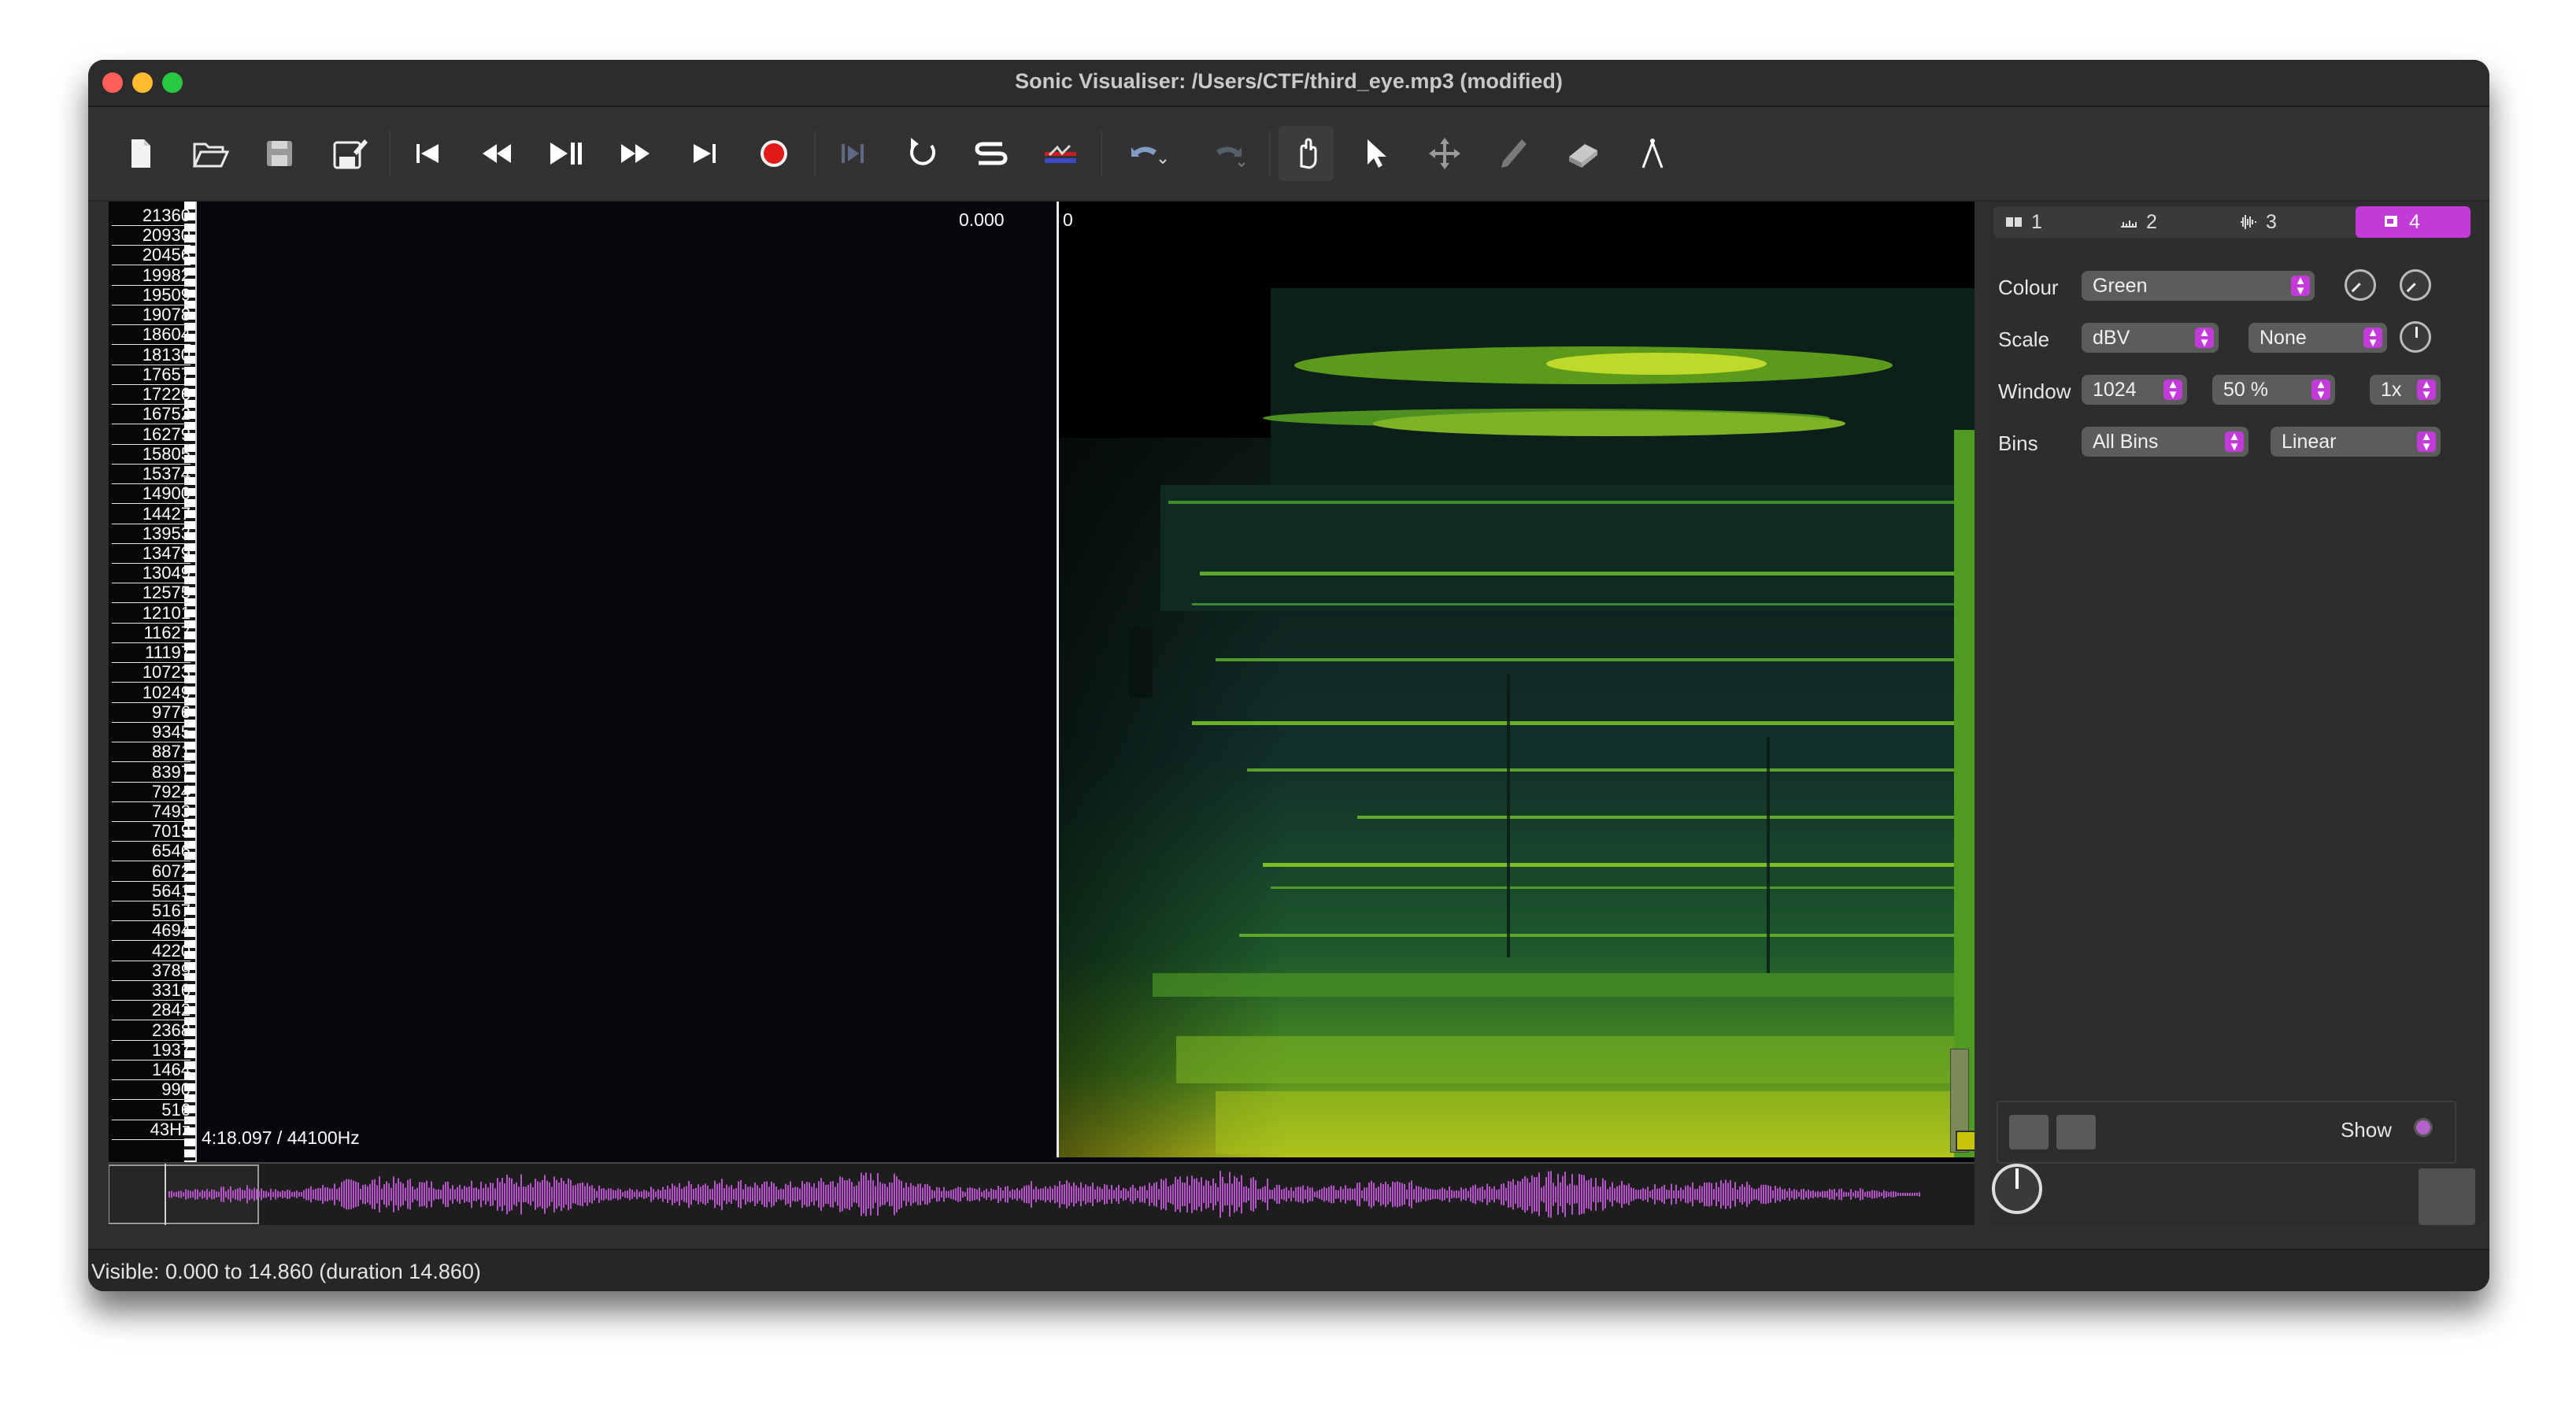  Describe the element at coordinates (2447, 1196) in the screenshot. I see `pane-options-button` at that location.